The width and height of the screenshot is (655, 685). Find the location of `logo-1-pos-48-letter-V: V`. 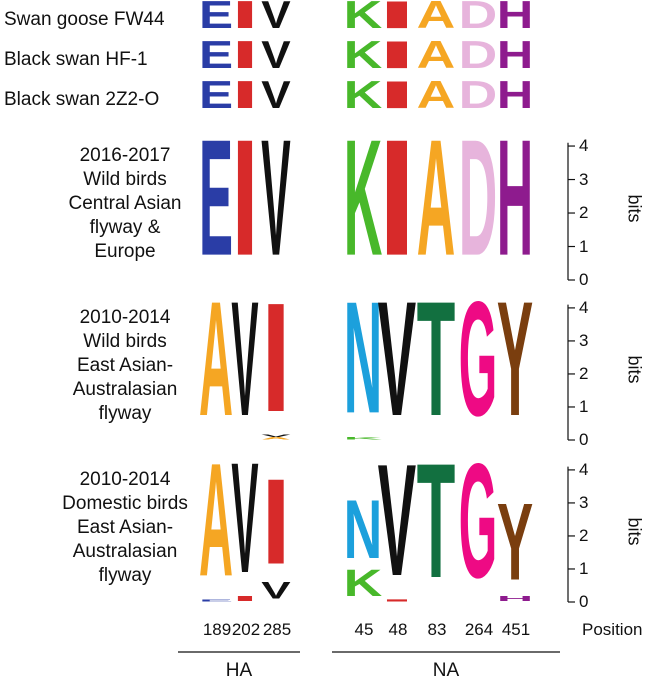

logo-1-pos-48-letter-V: V is located at coordinates (397, 358).